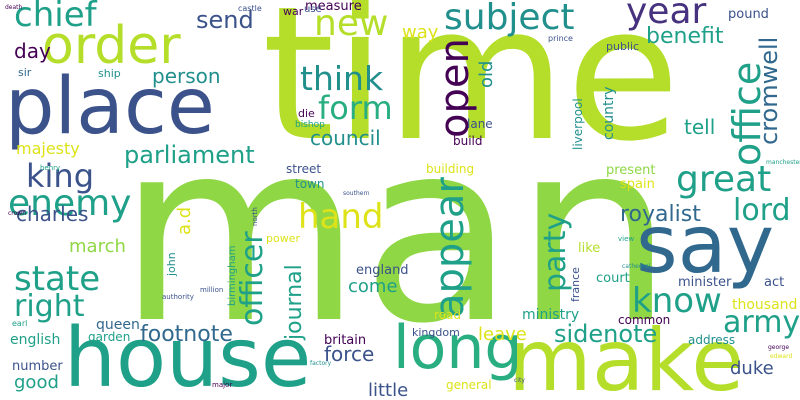 The image size is (800, 400). What do you see at coordinates (232, 275) in the screenshot?
I see `word-birmingham: birmingham` at bounding box center [232, 275].